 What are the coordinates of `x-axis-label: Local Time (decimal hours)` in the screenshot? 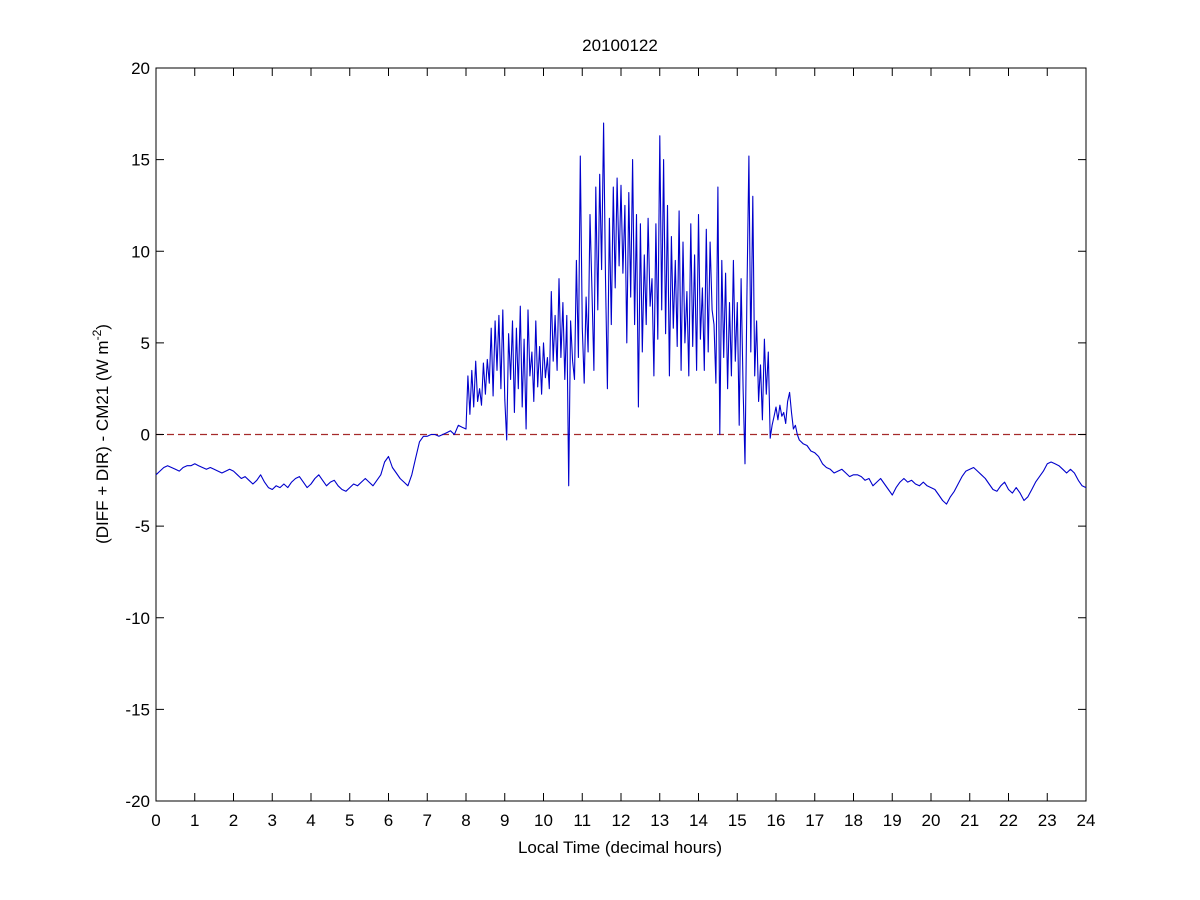 It's located at (620, 847).